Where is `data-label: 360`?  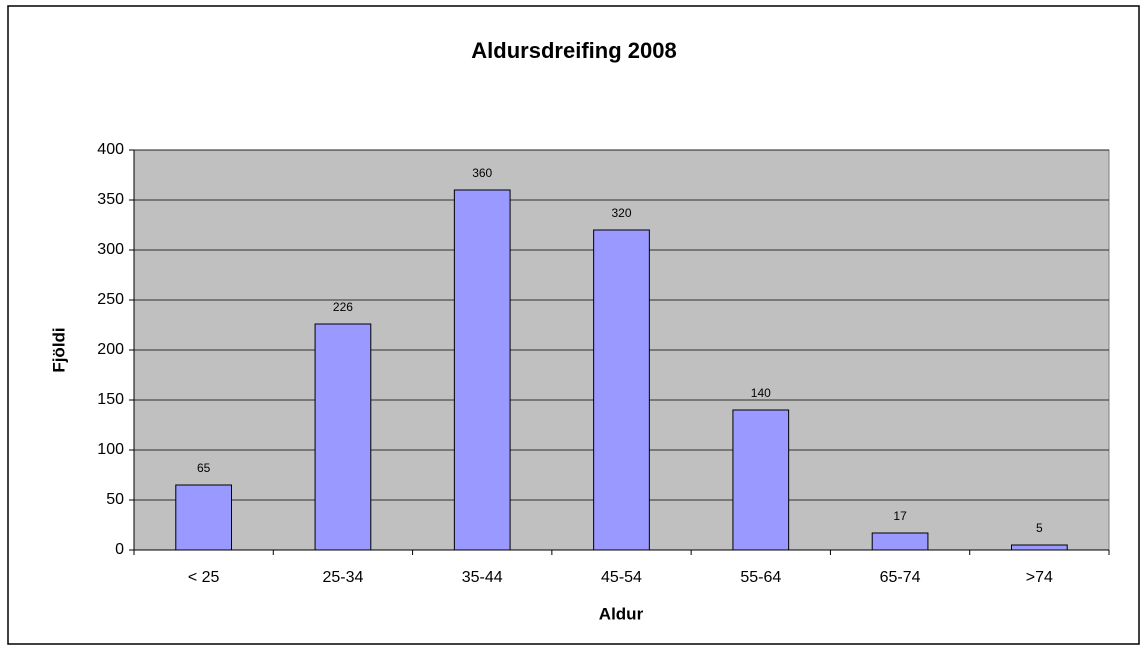 data-label: 360 is located at coordinates (482, 173).